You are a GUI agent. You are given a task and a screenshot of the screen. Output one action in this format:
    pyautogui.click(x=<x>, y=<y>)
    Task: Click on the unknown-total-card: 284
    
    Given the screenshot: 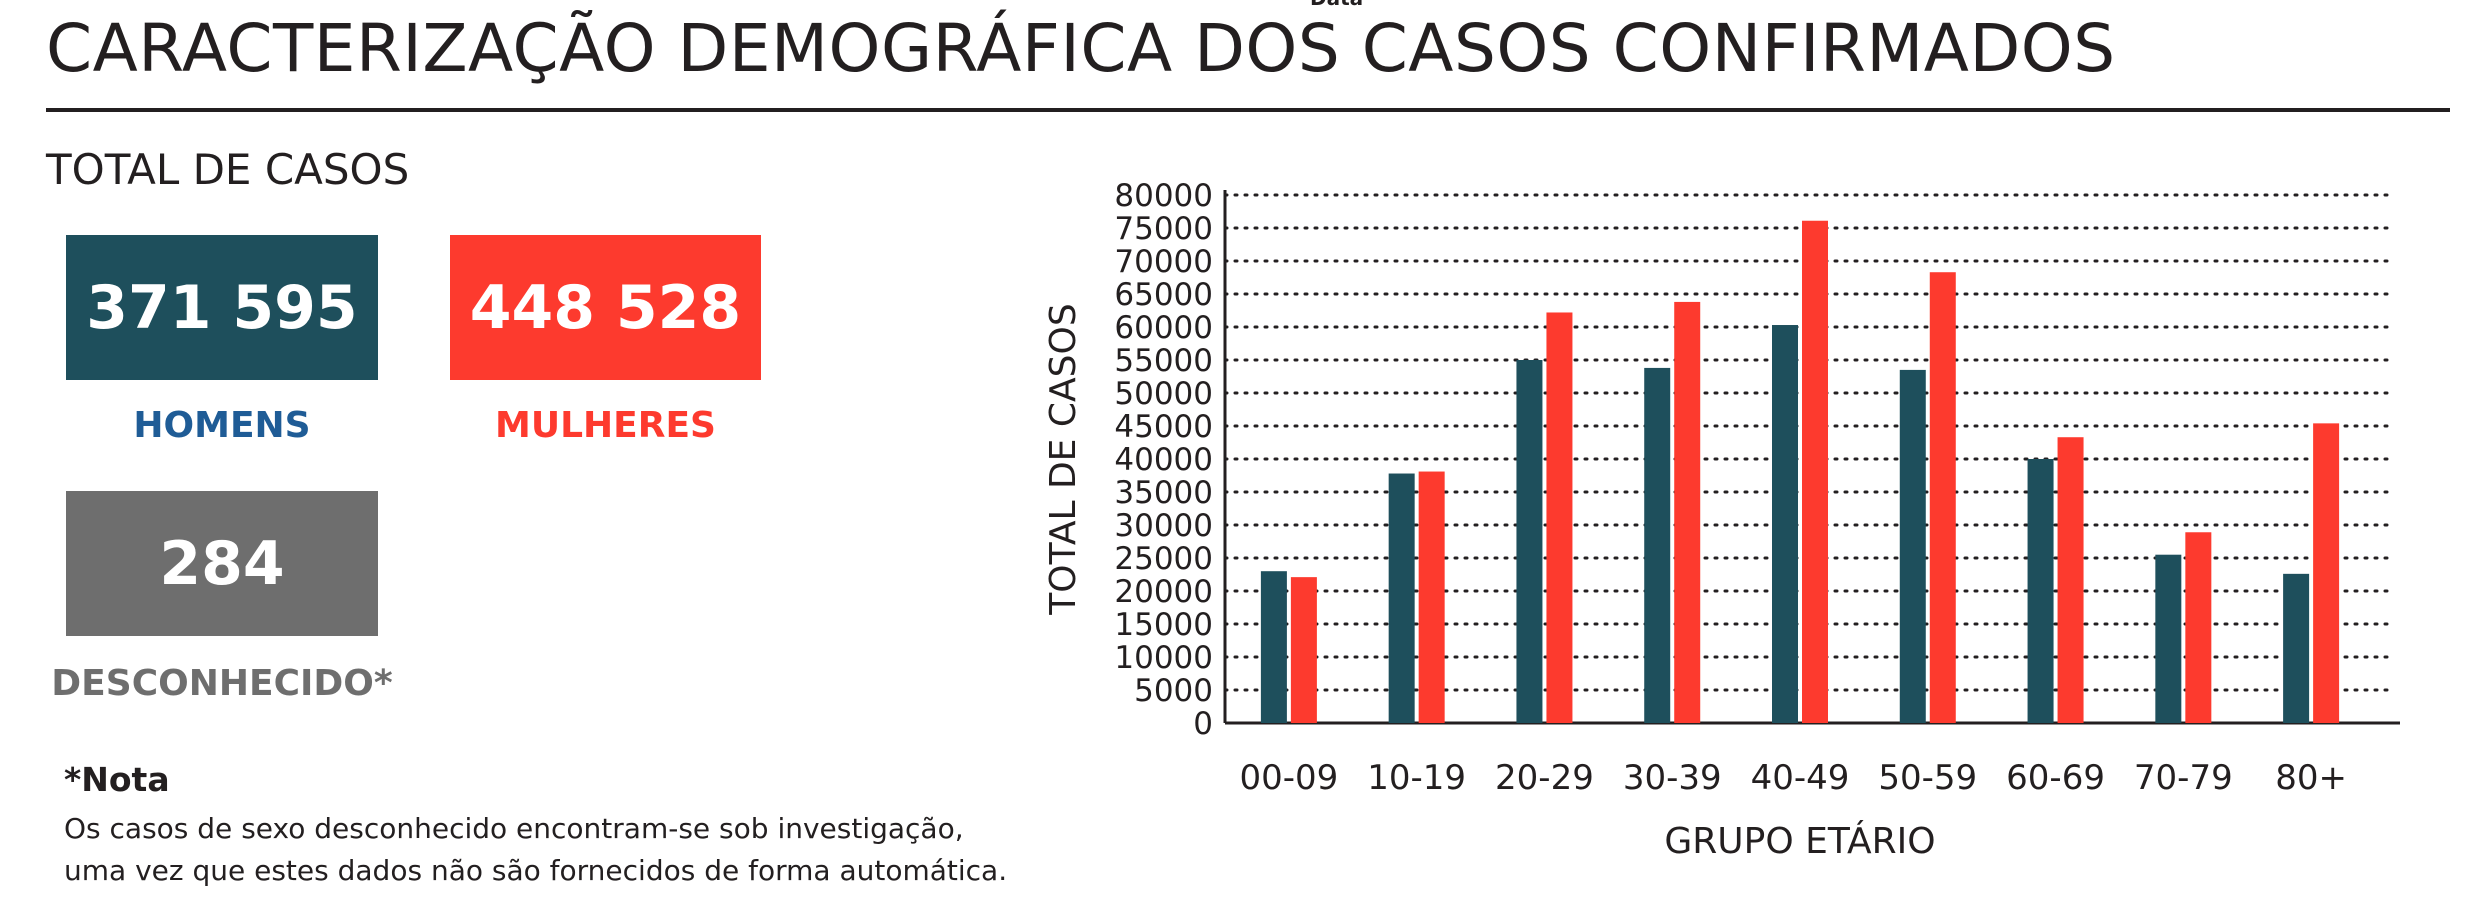 What is the action you would take?
    pyautogui.click(x=222, y=563)
    